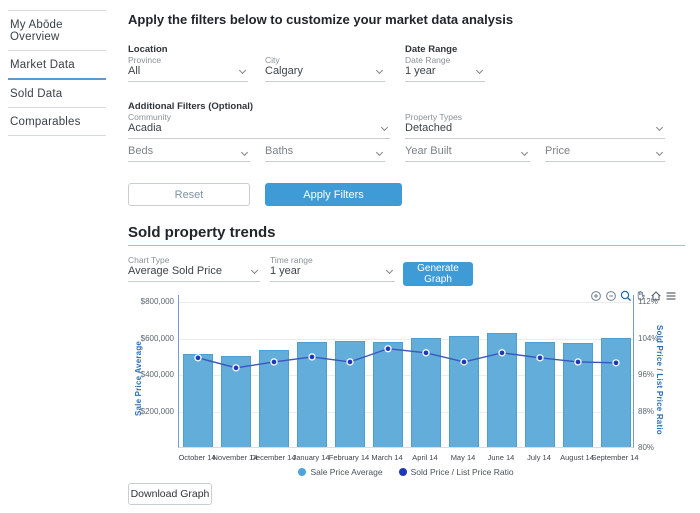 The height and width of the screenshot is (513, 700). What do you see at coordinates (535, 125) in the screenshot?
I see `property-types-select: Property Types Detached` at bounding box center [535, 125].